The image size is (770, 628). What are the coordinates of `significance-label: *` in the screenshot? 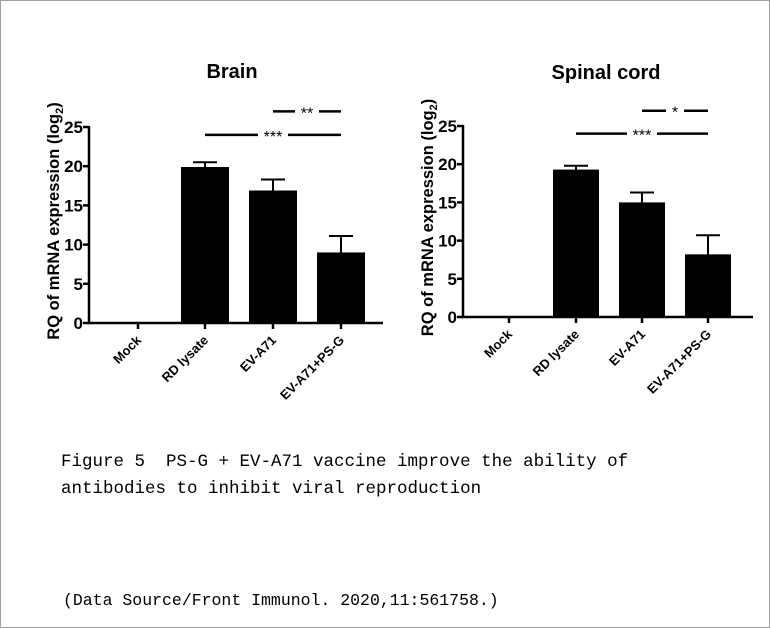 It's located at (675, 113).